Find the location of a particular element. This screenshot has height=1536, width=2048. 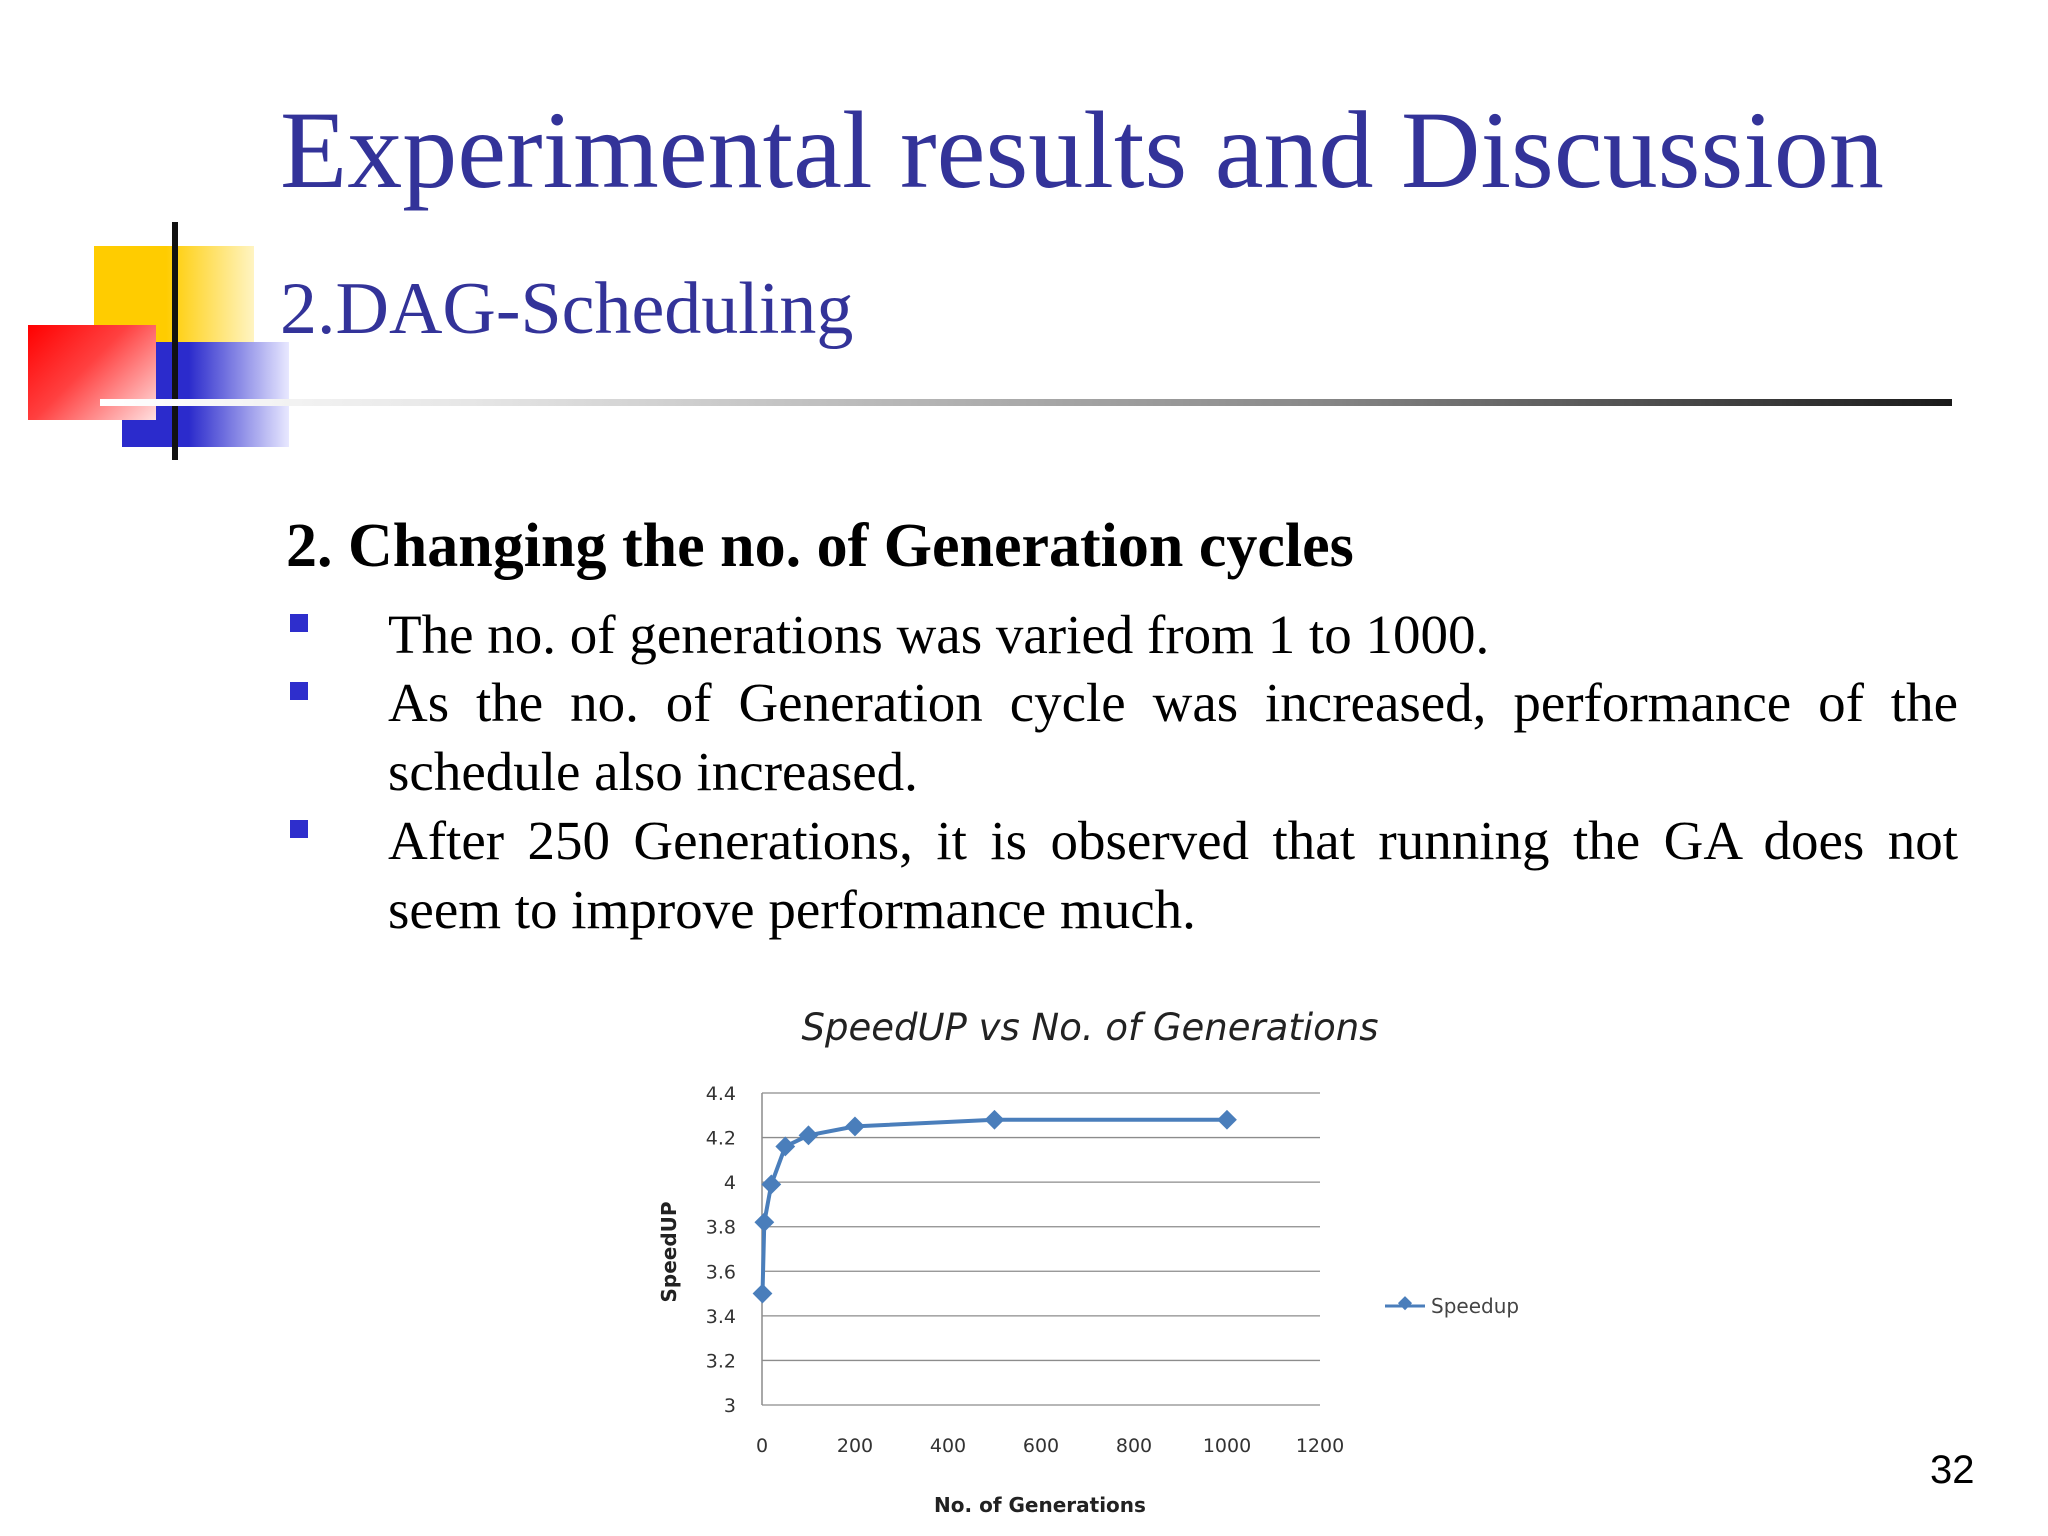

legend-label: Speedup is located at coordinates (1475, 1306).